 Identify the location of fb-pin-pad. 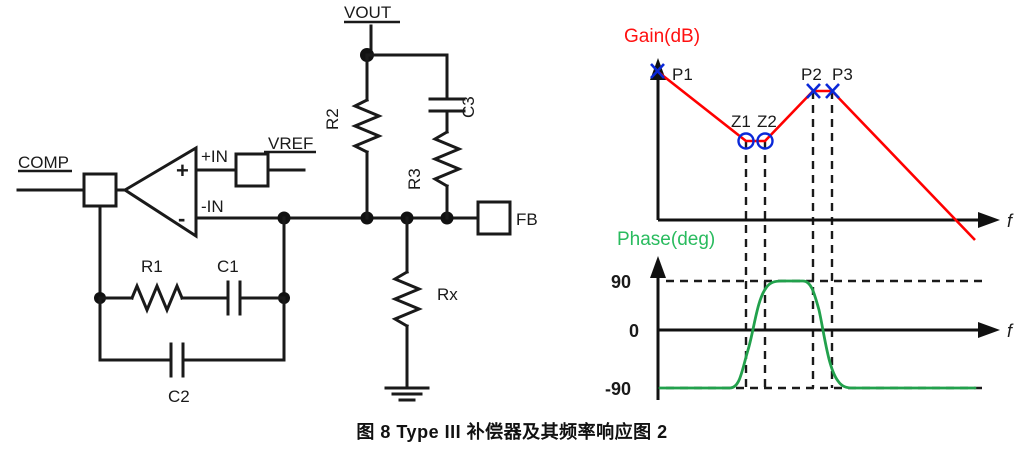
(494, 218).